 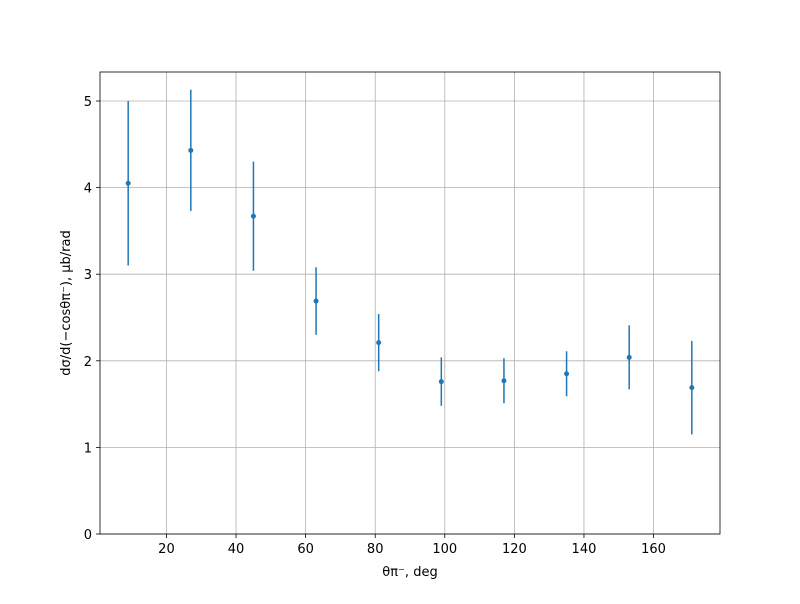 I want to click on y-axis-label: dσ/d(−cosθπ⁻), μb/rad, so click(x=66, y=302).